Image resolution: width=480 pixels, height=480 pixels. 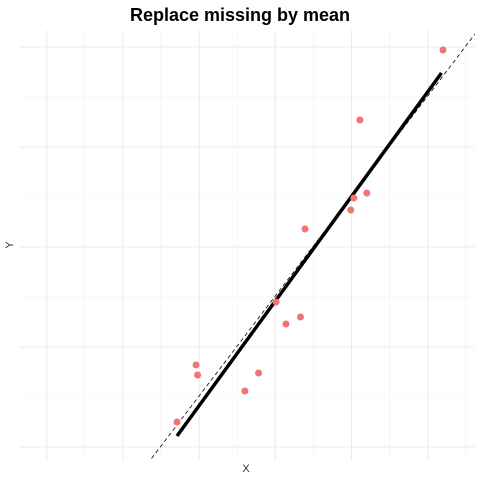 What do you see at coordinates (240, 15) in the screenshot?
I see `chart-title: Replace missing by mean` at bounding box center [240, 15].